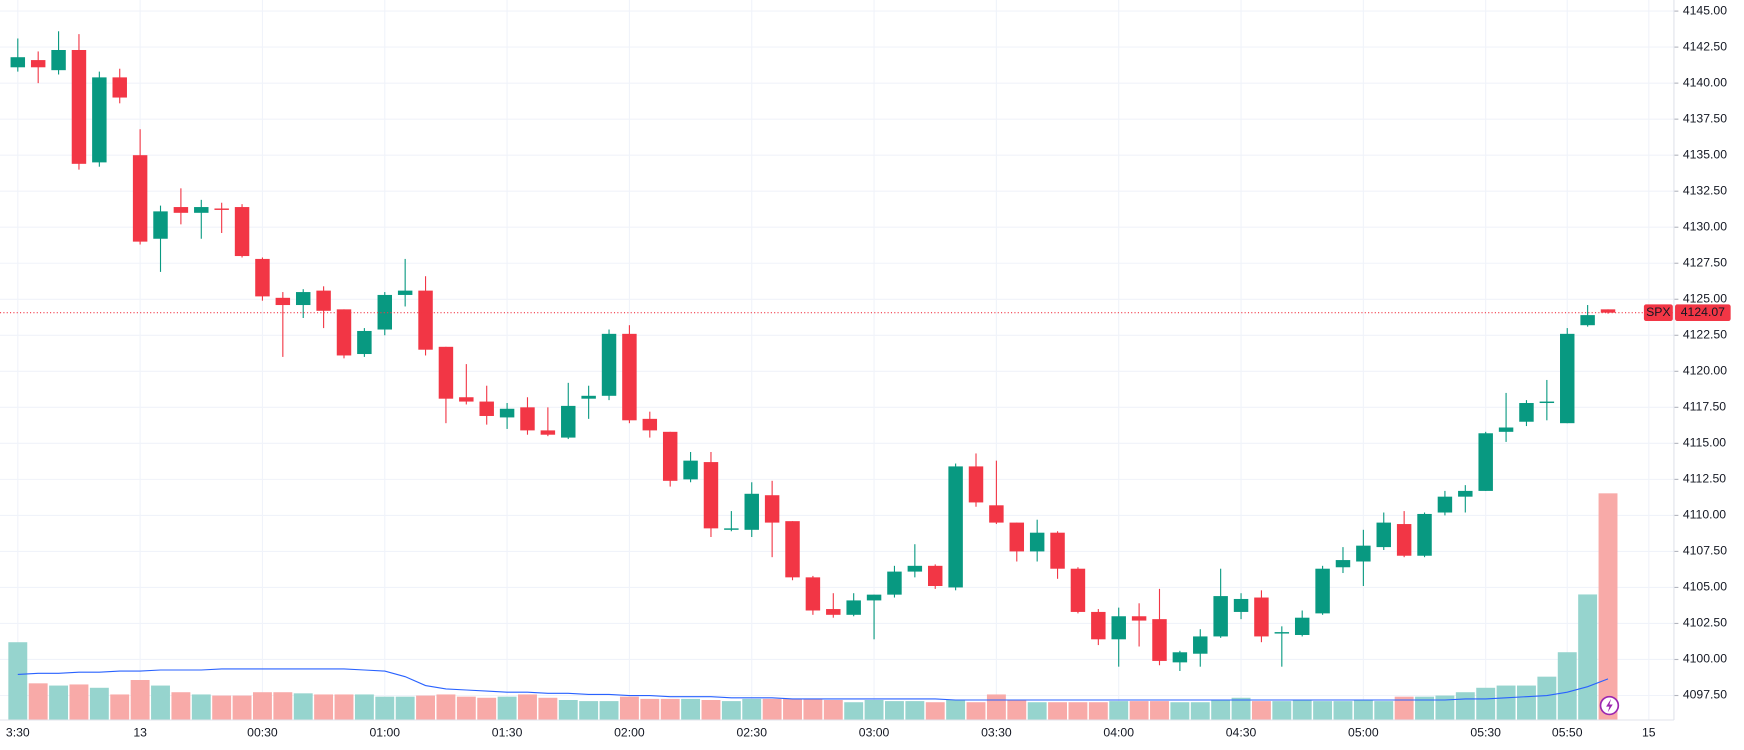 This screenshot has height=750, width=1744. I want to click on volume-ma-line, so click(813, 684).